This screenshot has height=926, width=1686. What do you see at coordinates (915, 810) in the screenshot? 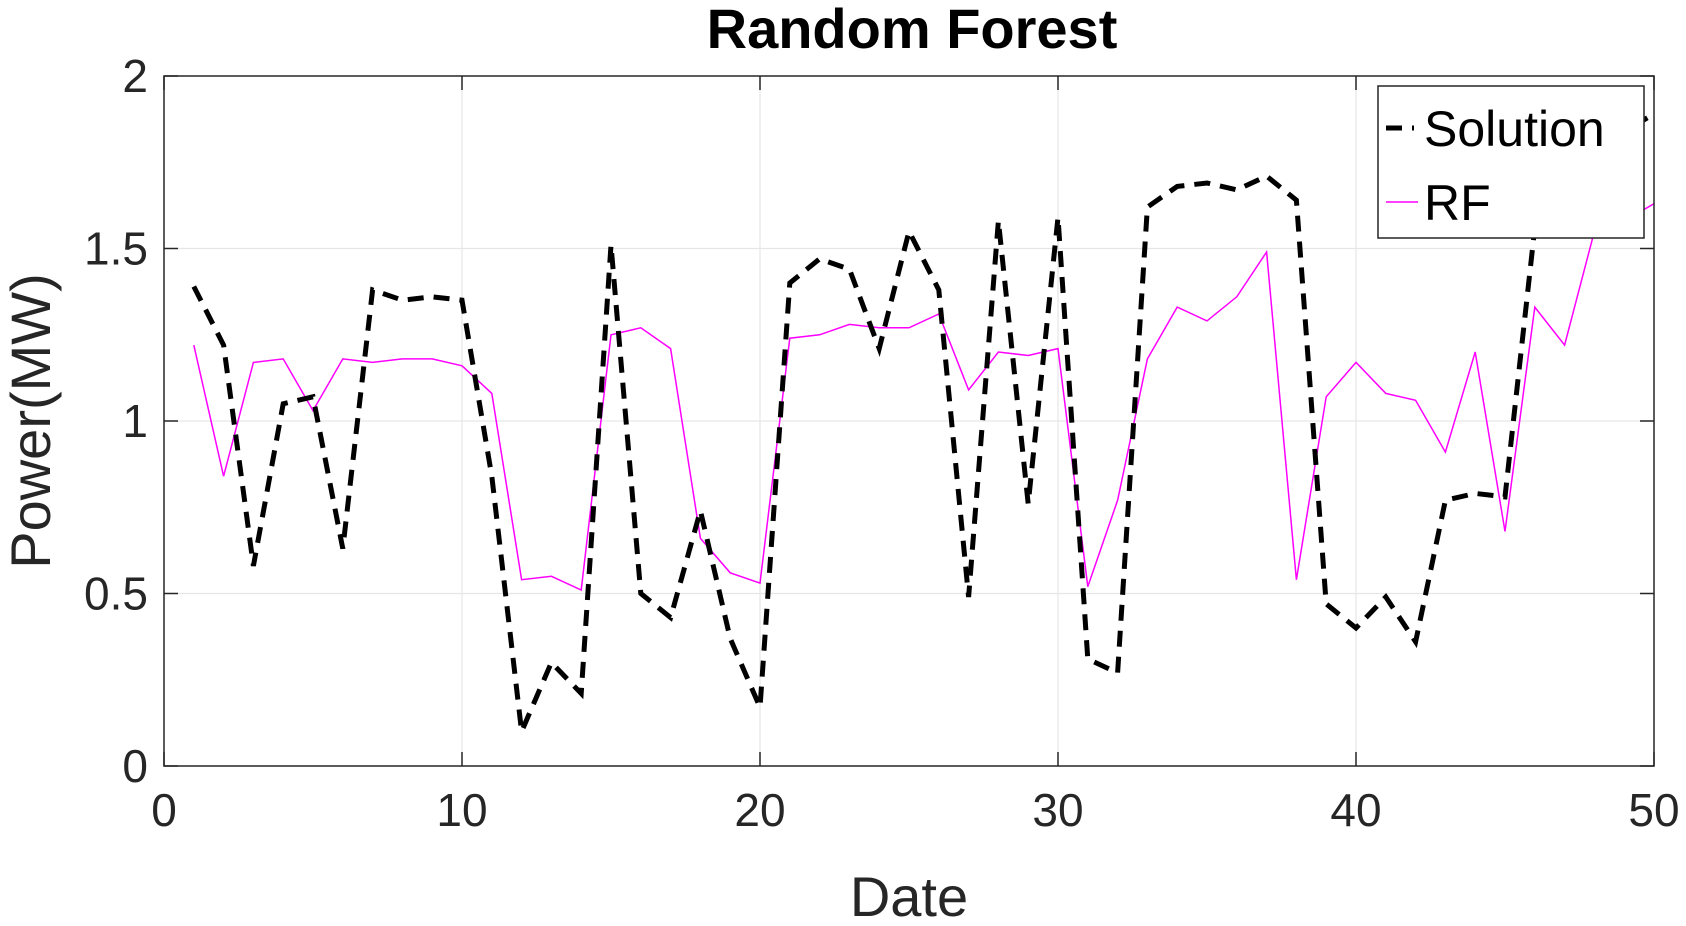
I see `x-tick-labels: 0 10 20 30 40 50` at bounding box center [915, 810].